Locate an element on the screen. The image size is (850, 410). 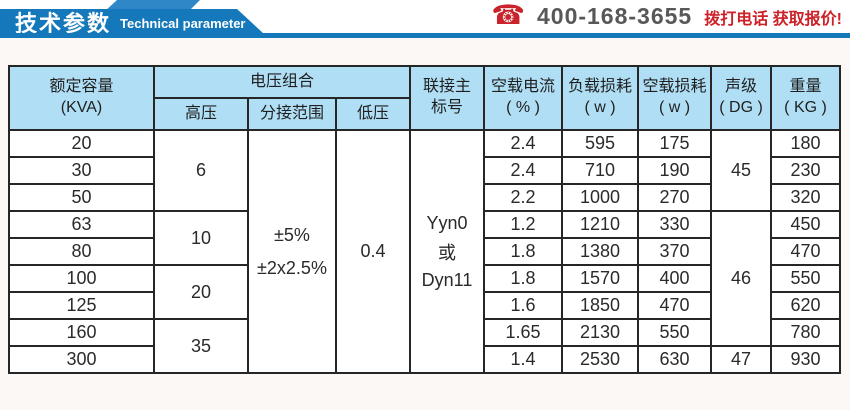
cell-noload-loss: 470 is located at coordinates (675, 305).